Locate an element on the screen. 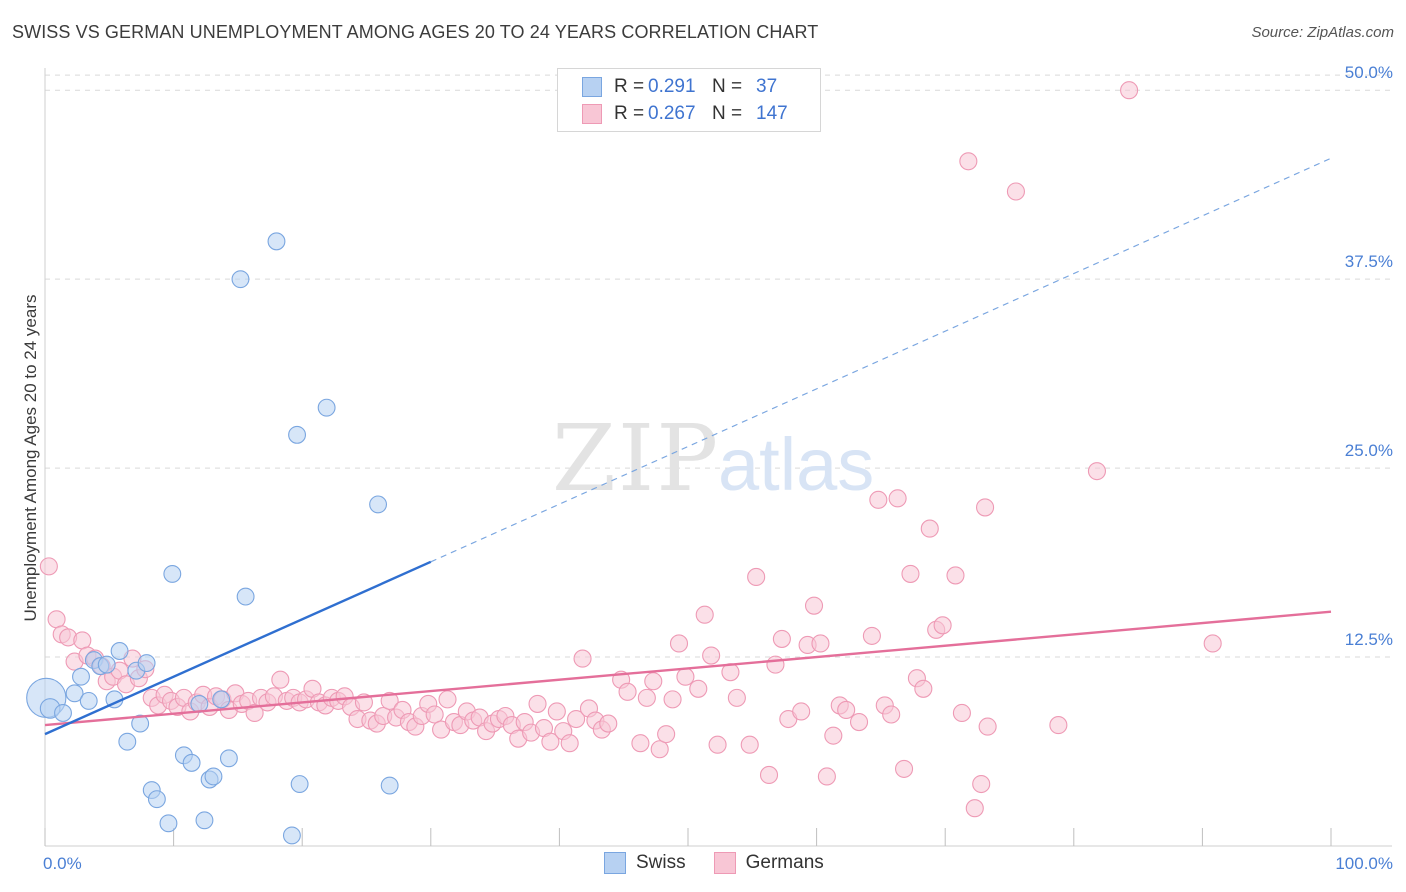 The width and height of the screenshot is (1406, 892). legend-n-value: 147 is located at coordinates (772, 113).